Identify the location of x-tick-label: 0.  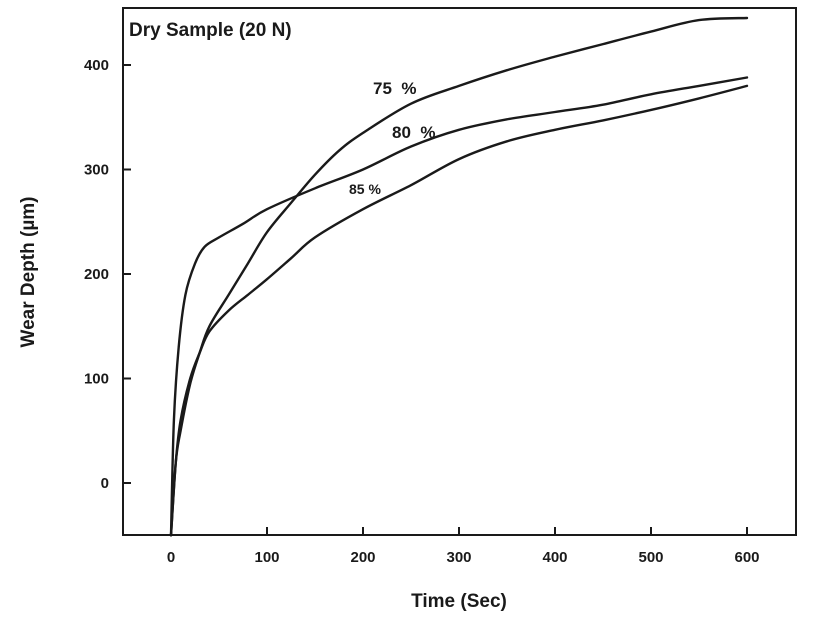
(171, 557).